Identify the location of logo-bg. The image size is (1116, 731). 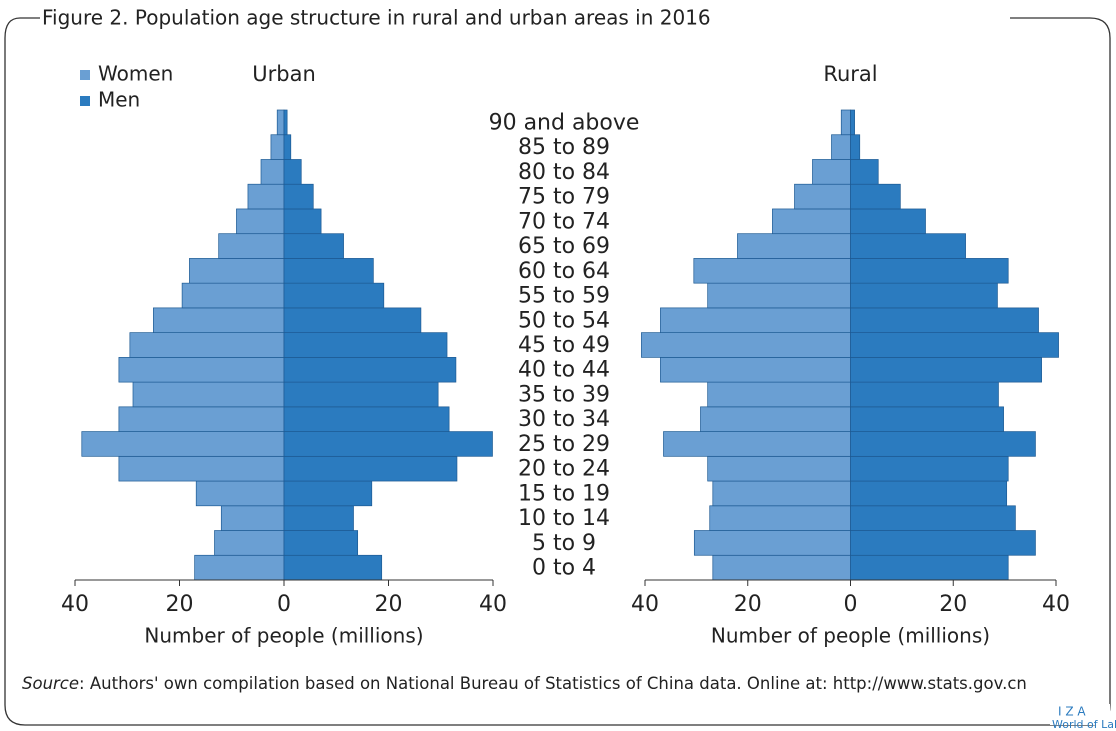
(1080, 714).